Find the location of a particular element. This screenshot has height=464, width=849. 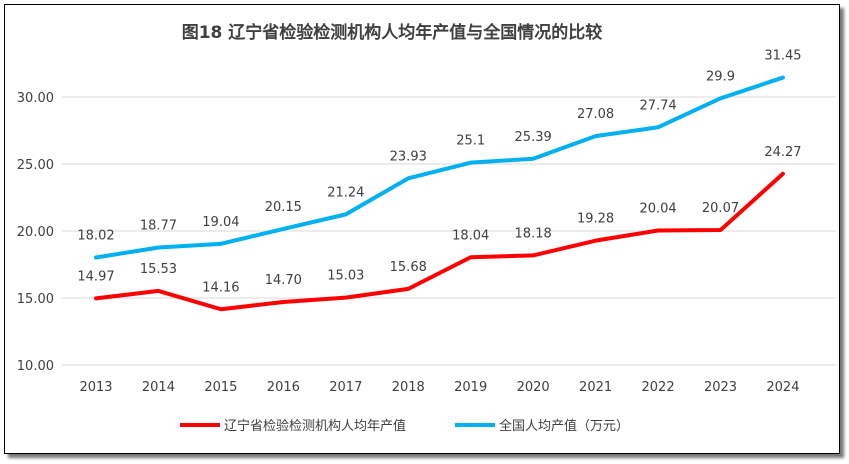

data-label: 15.03 is located at coordinates (345, 276).